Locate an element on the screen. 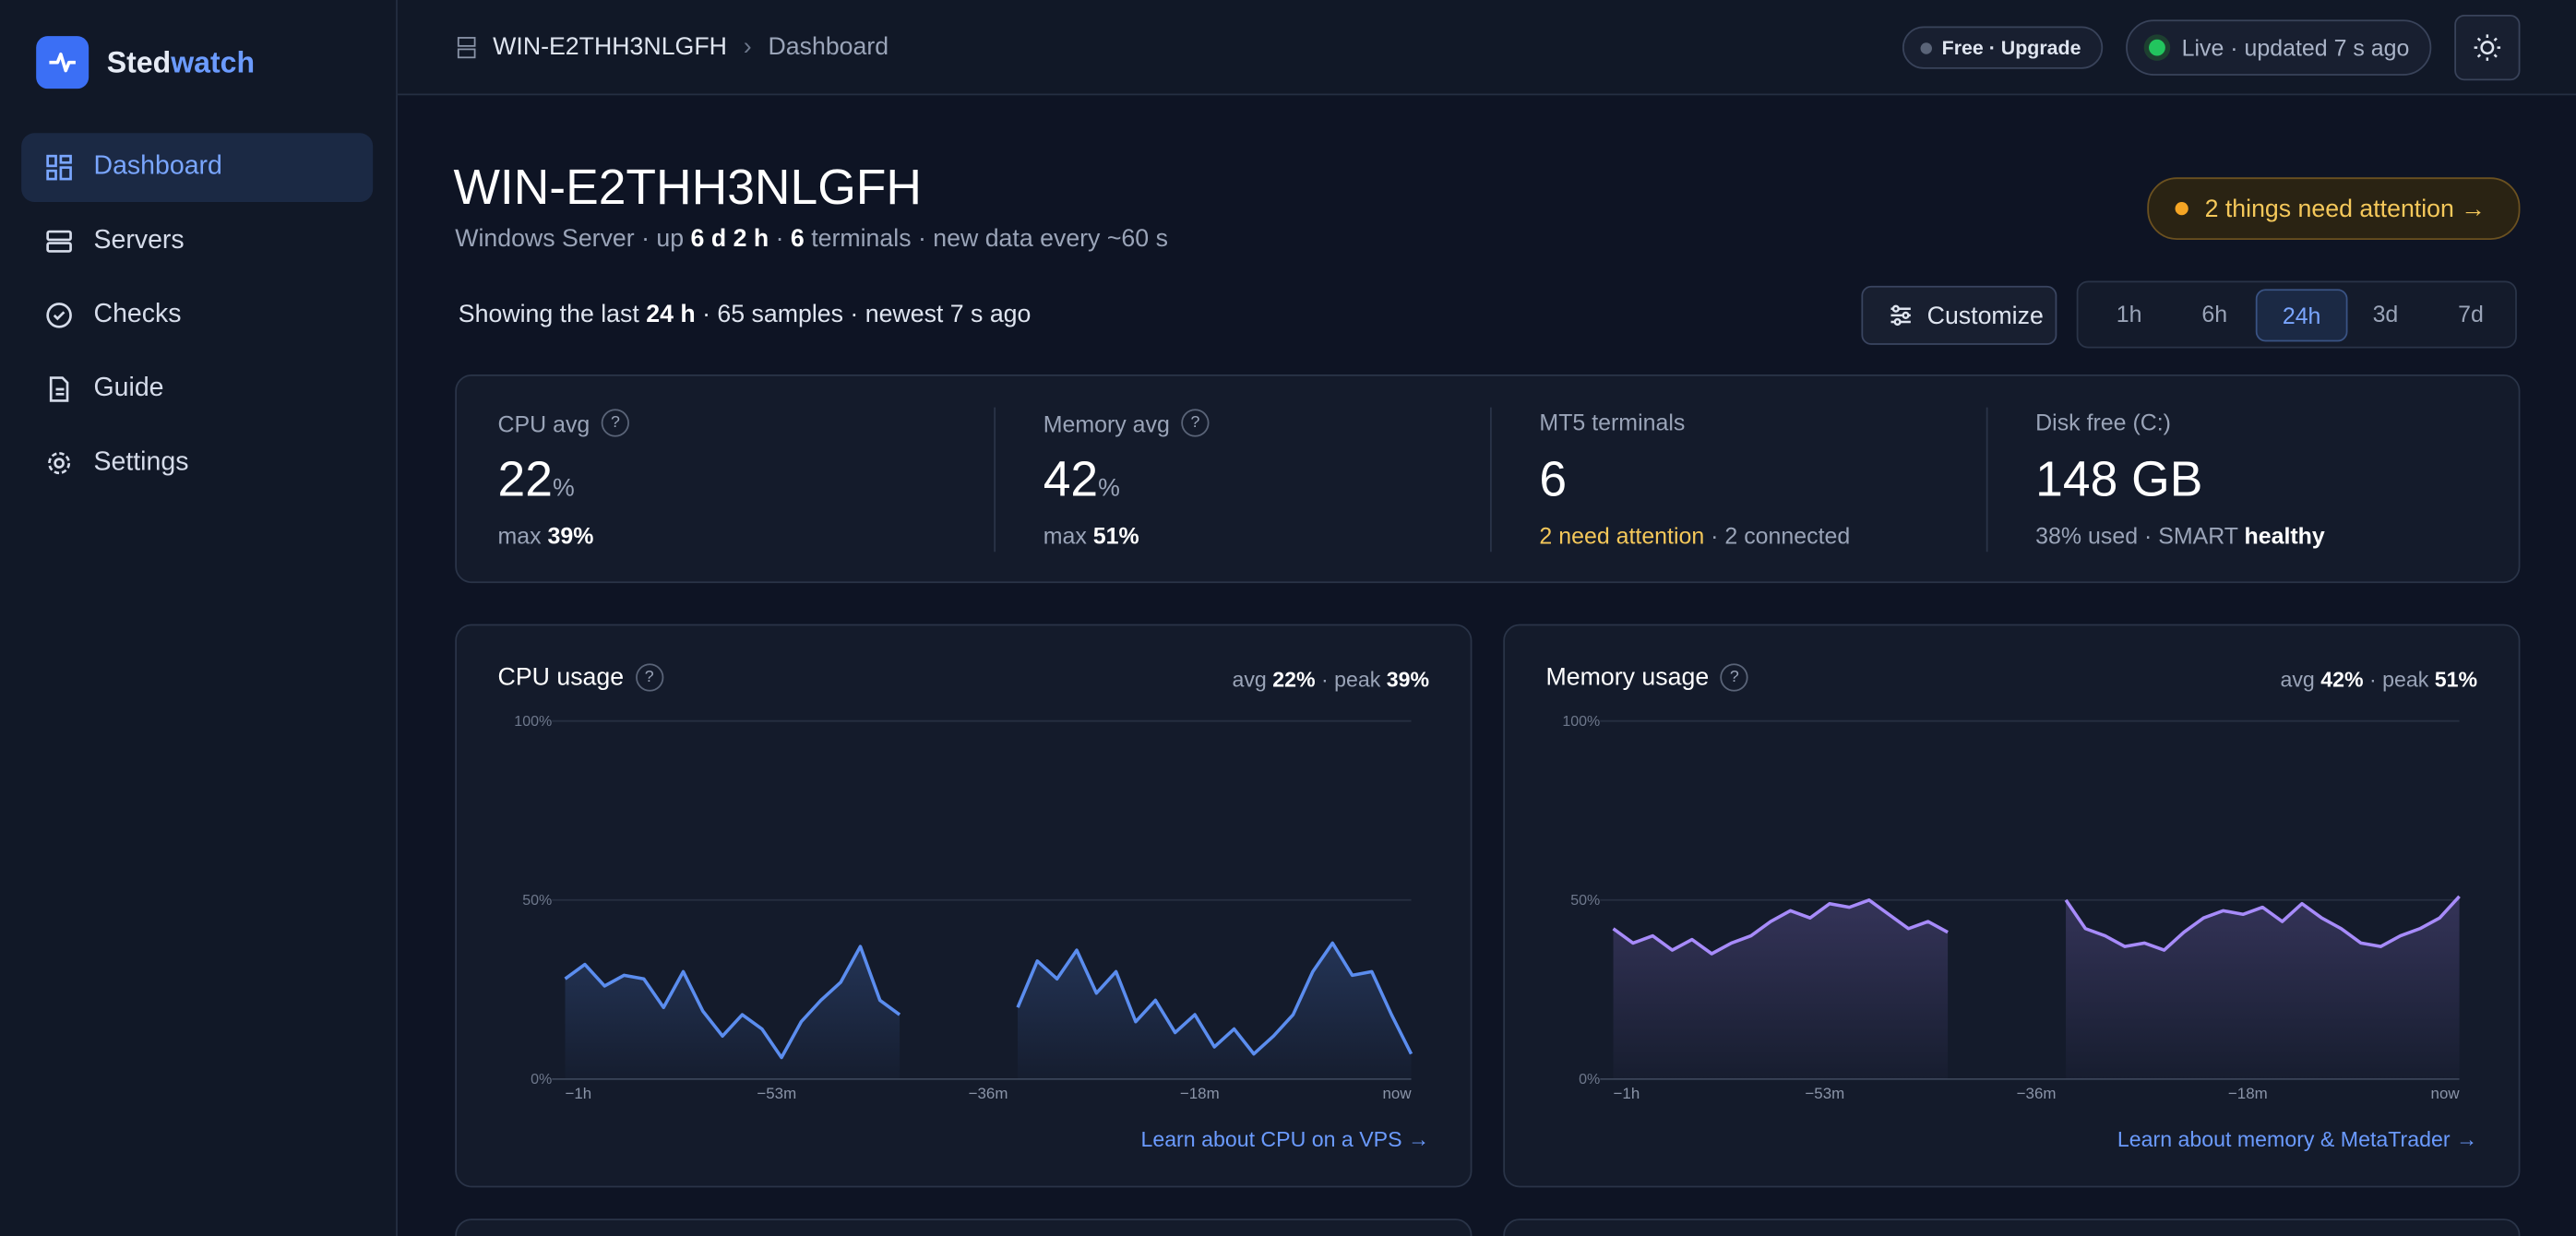 Image resolution: width=2576 pixels, height=1236 pixels. chart-link: Learn about CPU on a VPS → is located at coordinates (1285, 1139).